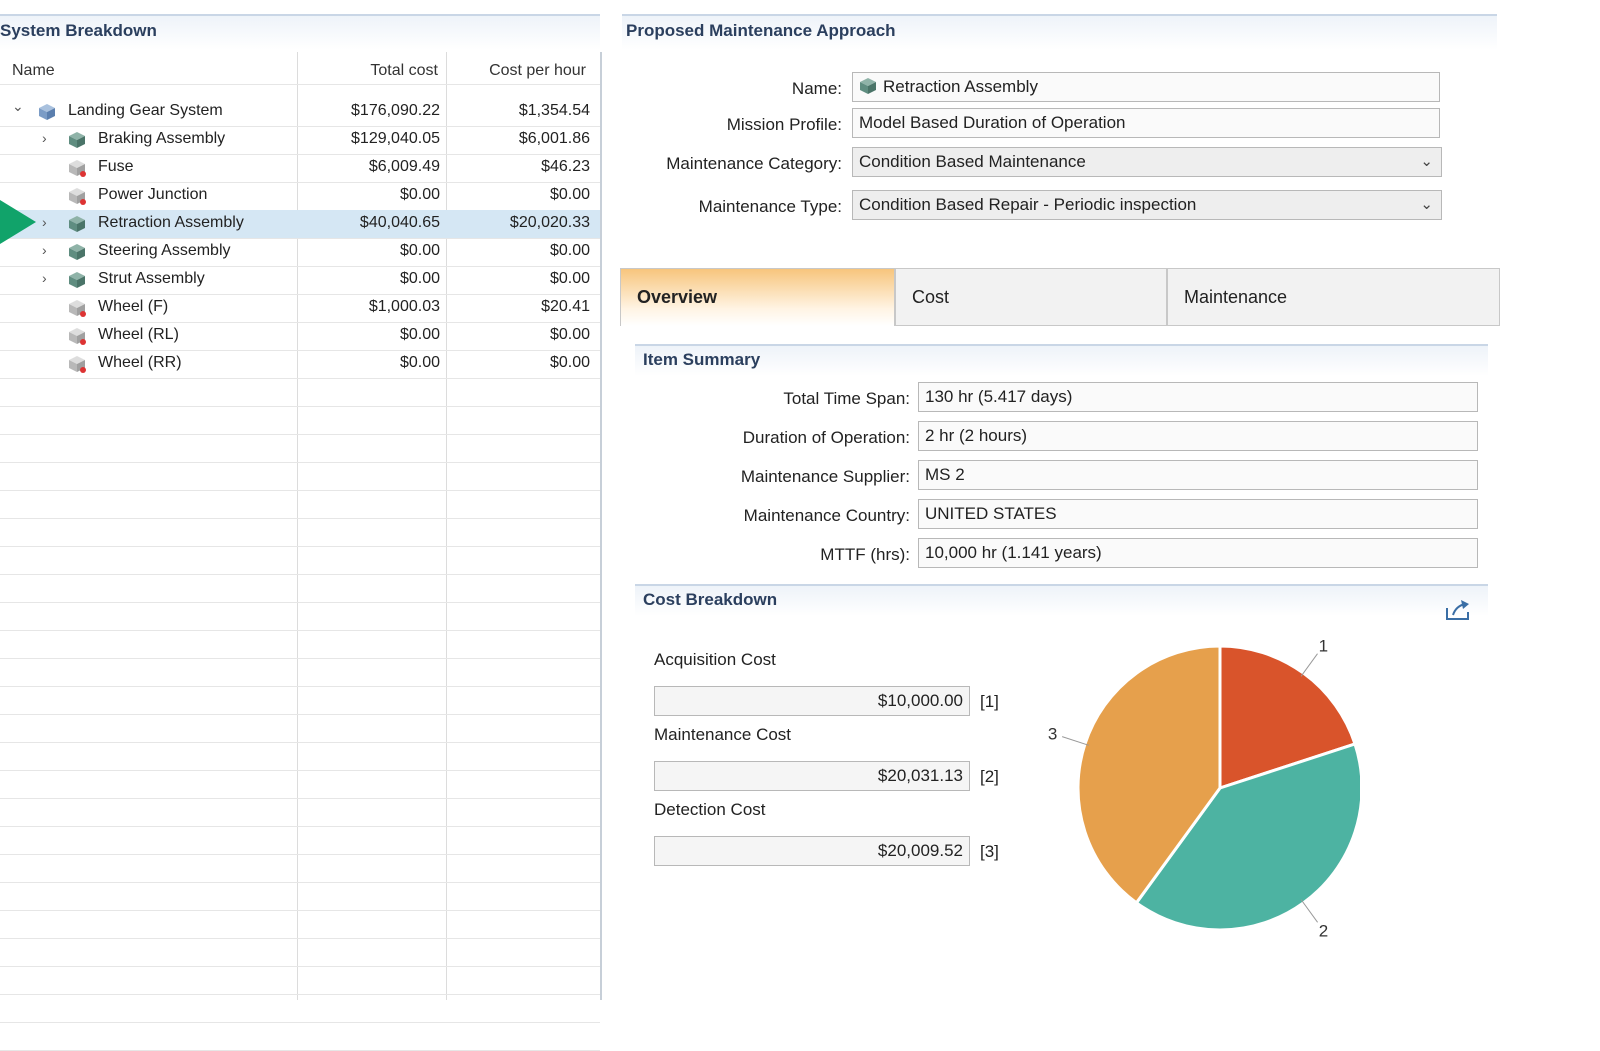  What do you see at coordinates (133, 306) in the screenshot?
I see `tree-item-name: Wheel (F)` at bounding box center [133, 306].